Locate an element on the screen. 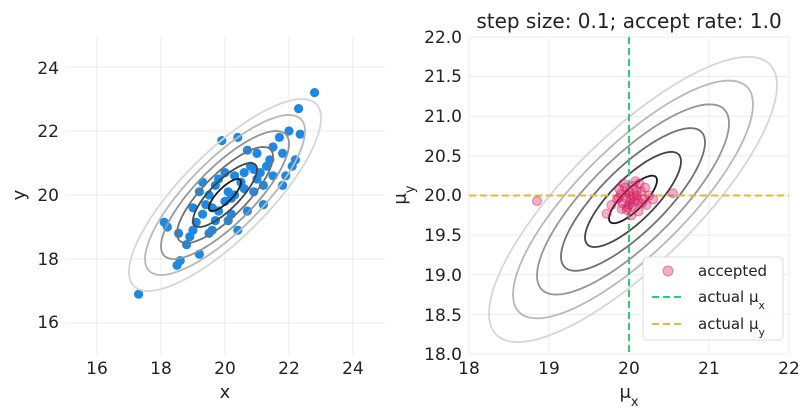 The image size is (811, 411). left-x-tick-label: 18 is located at coordinates (161, 369).